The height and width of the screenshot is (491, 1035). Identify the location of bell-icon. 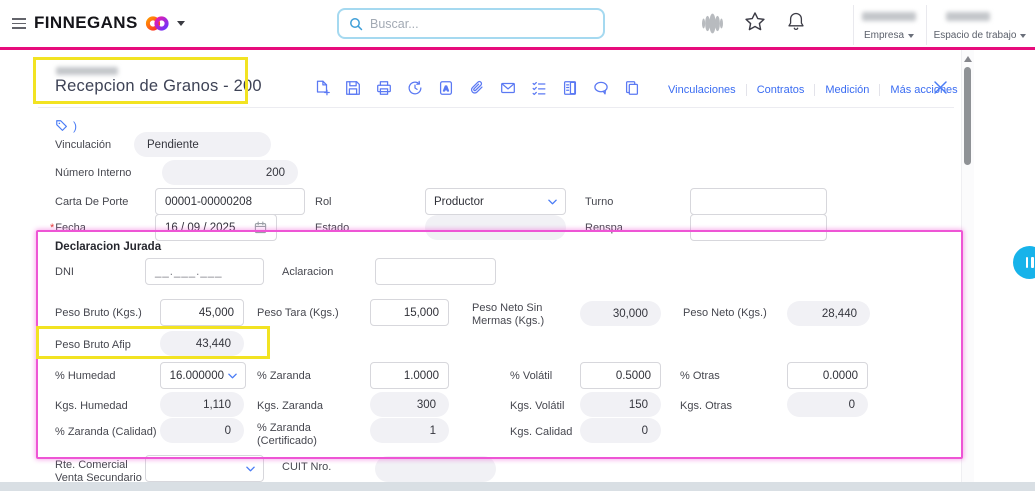
(796, 22).